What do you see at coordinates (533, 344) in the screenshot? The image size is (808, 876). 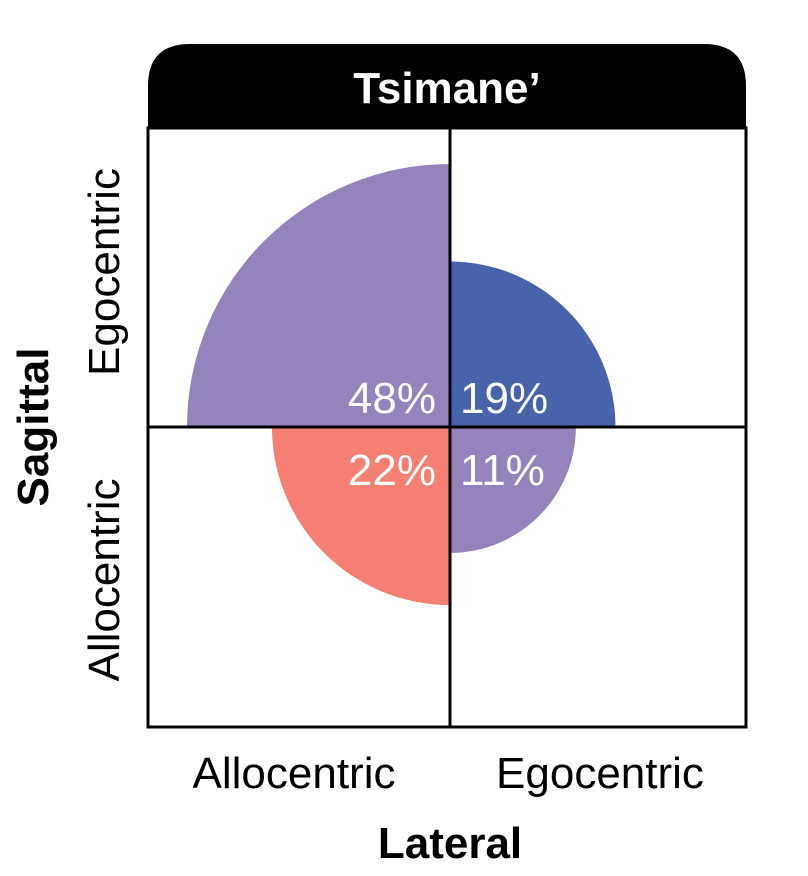 I see `wedge-egocentric-egocentric` at bounding box center [533, 344].